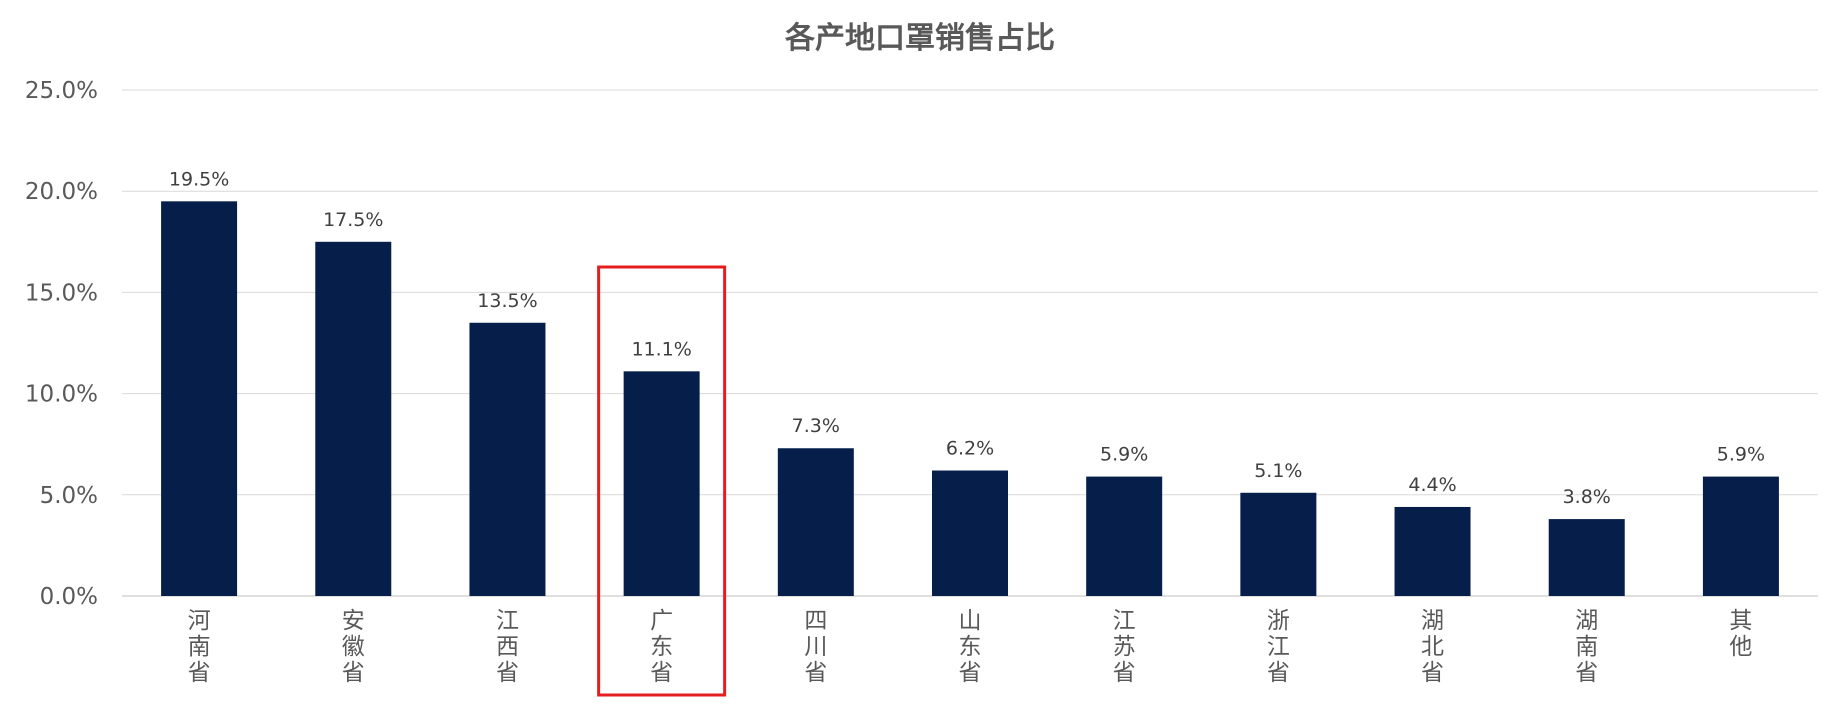 The height and width of the screenshot is (715, 1833). I want to click on y-tick-label: 15.0%, so click(61, 293).